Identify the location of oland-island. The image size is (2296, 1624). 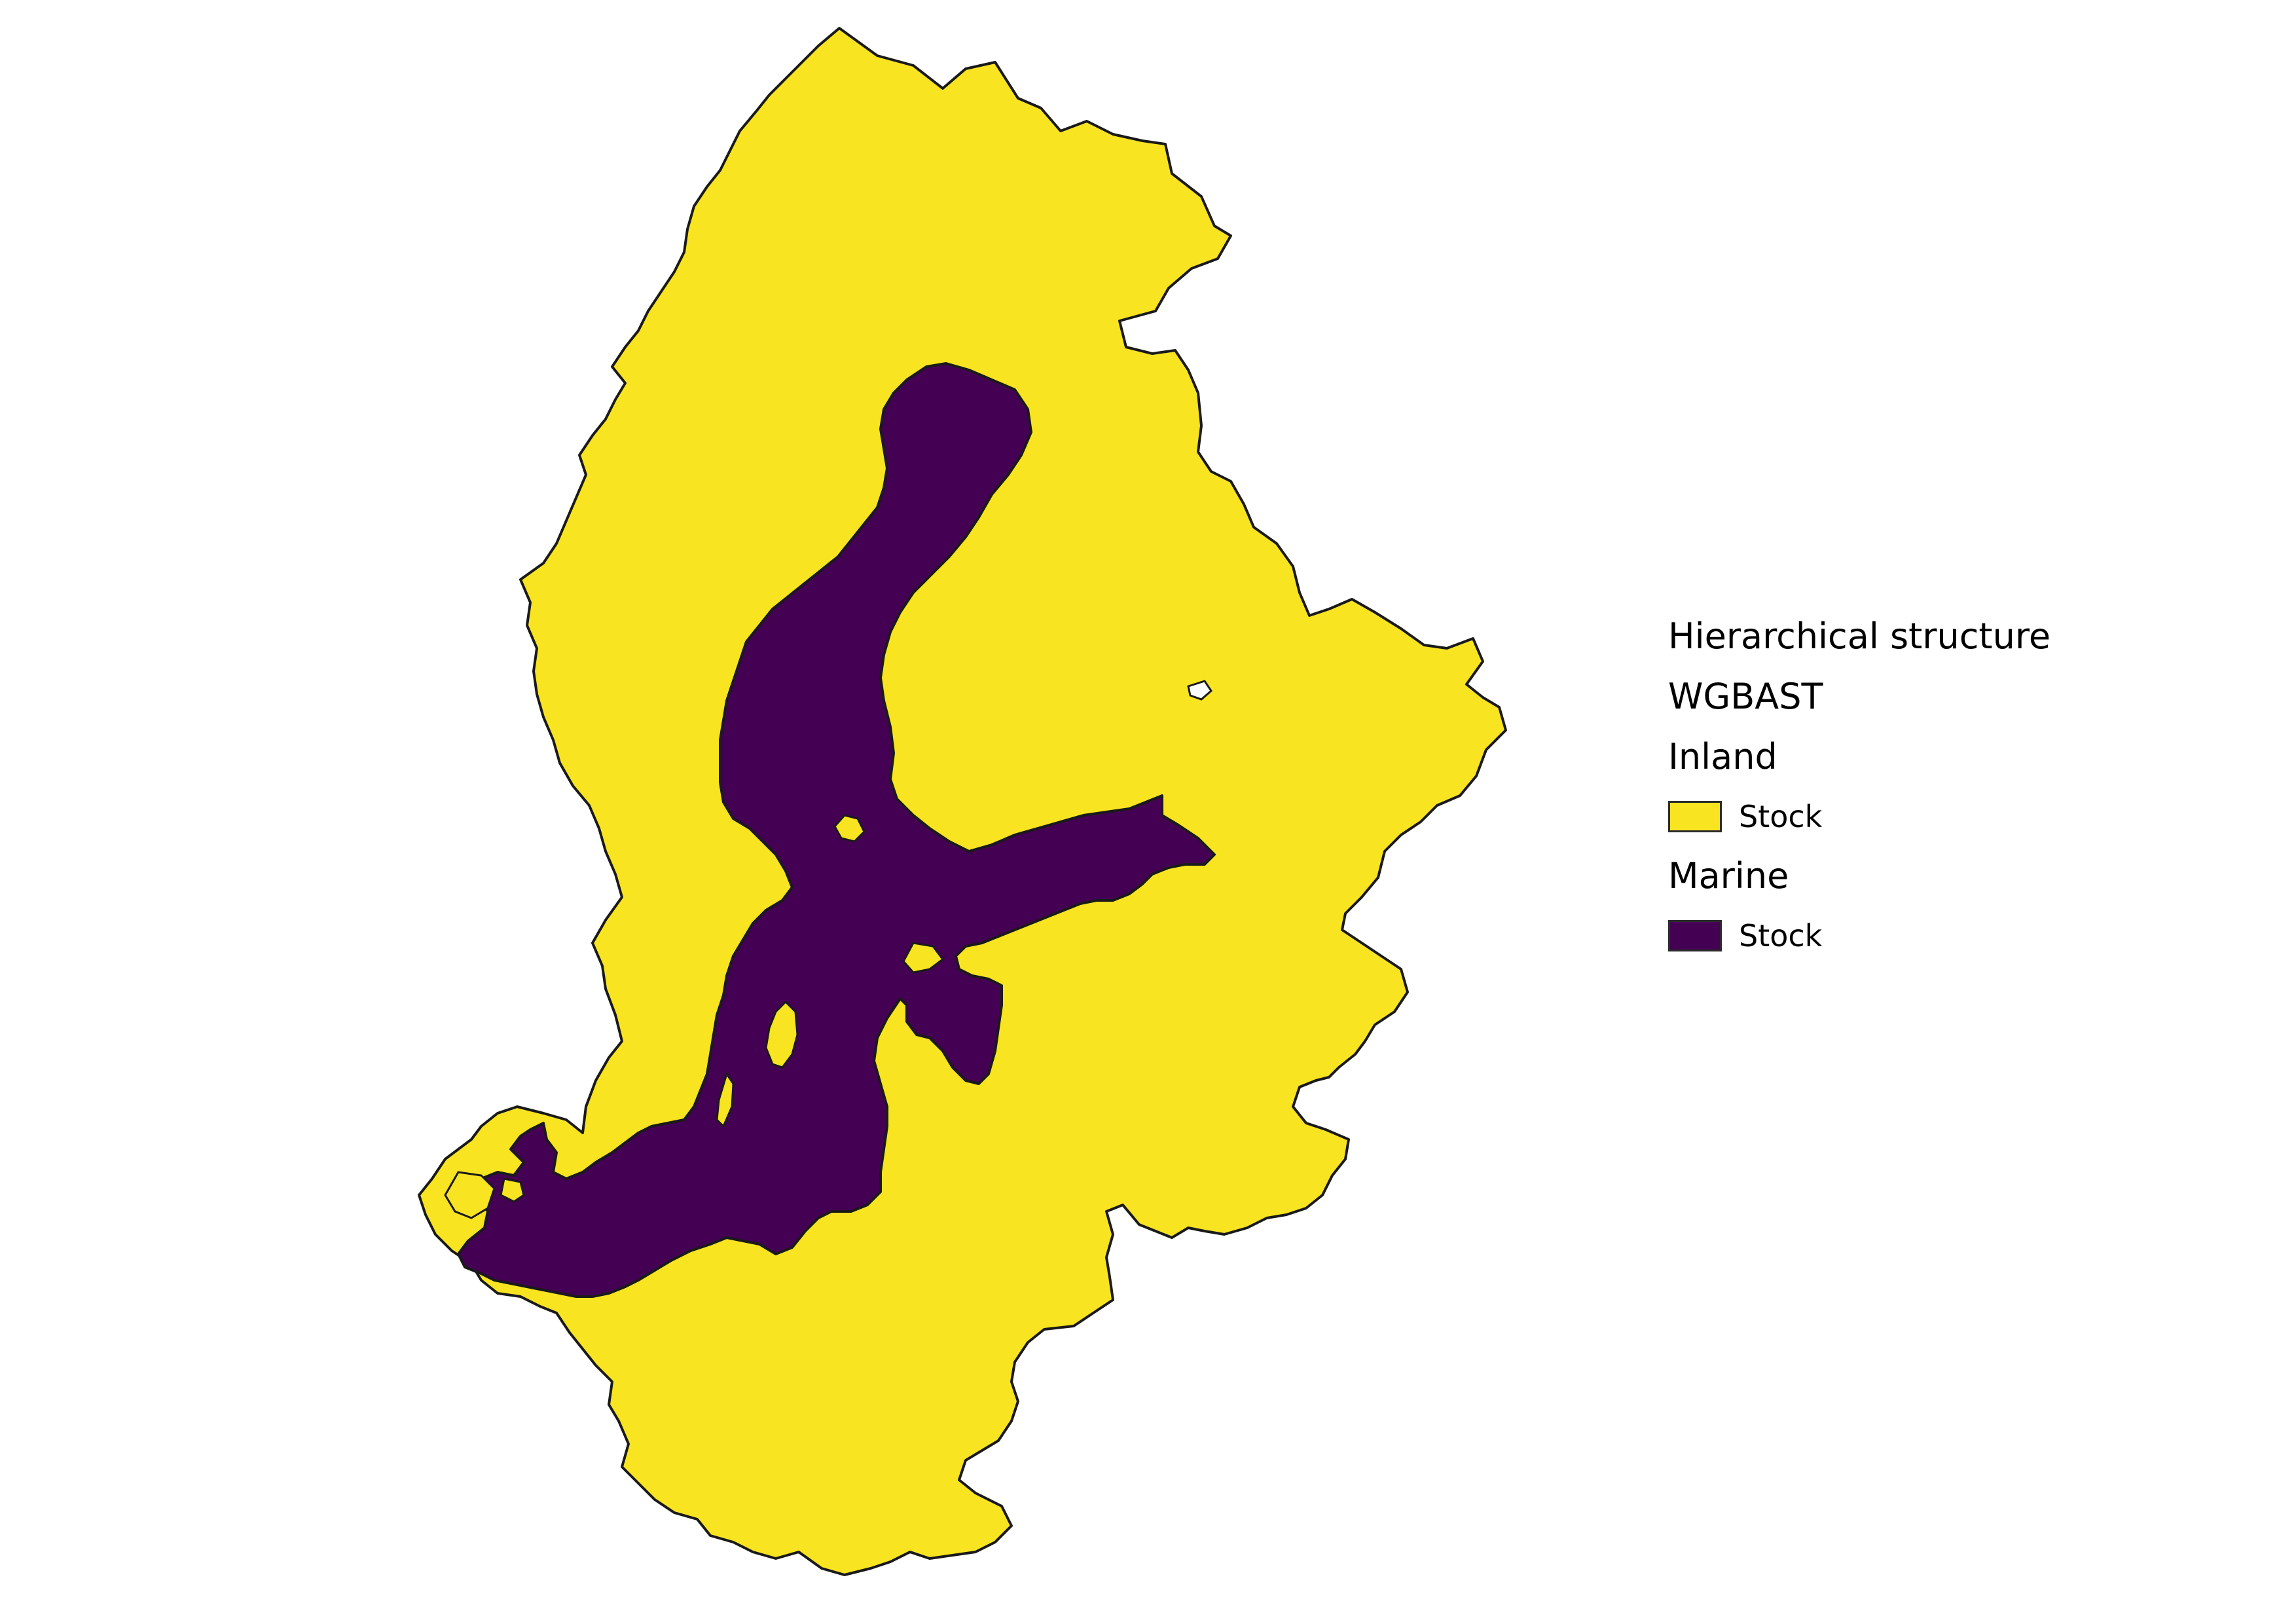
(725, 1099).